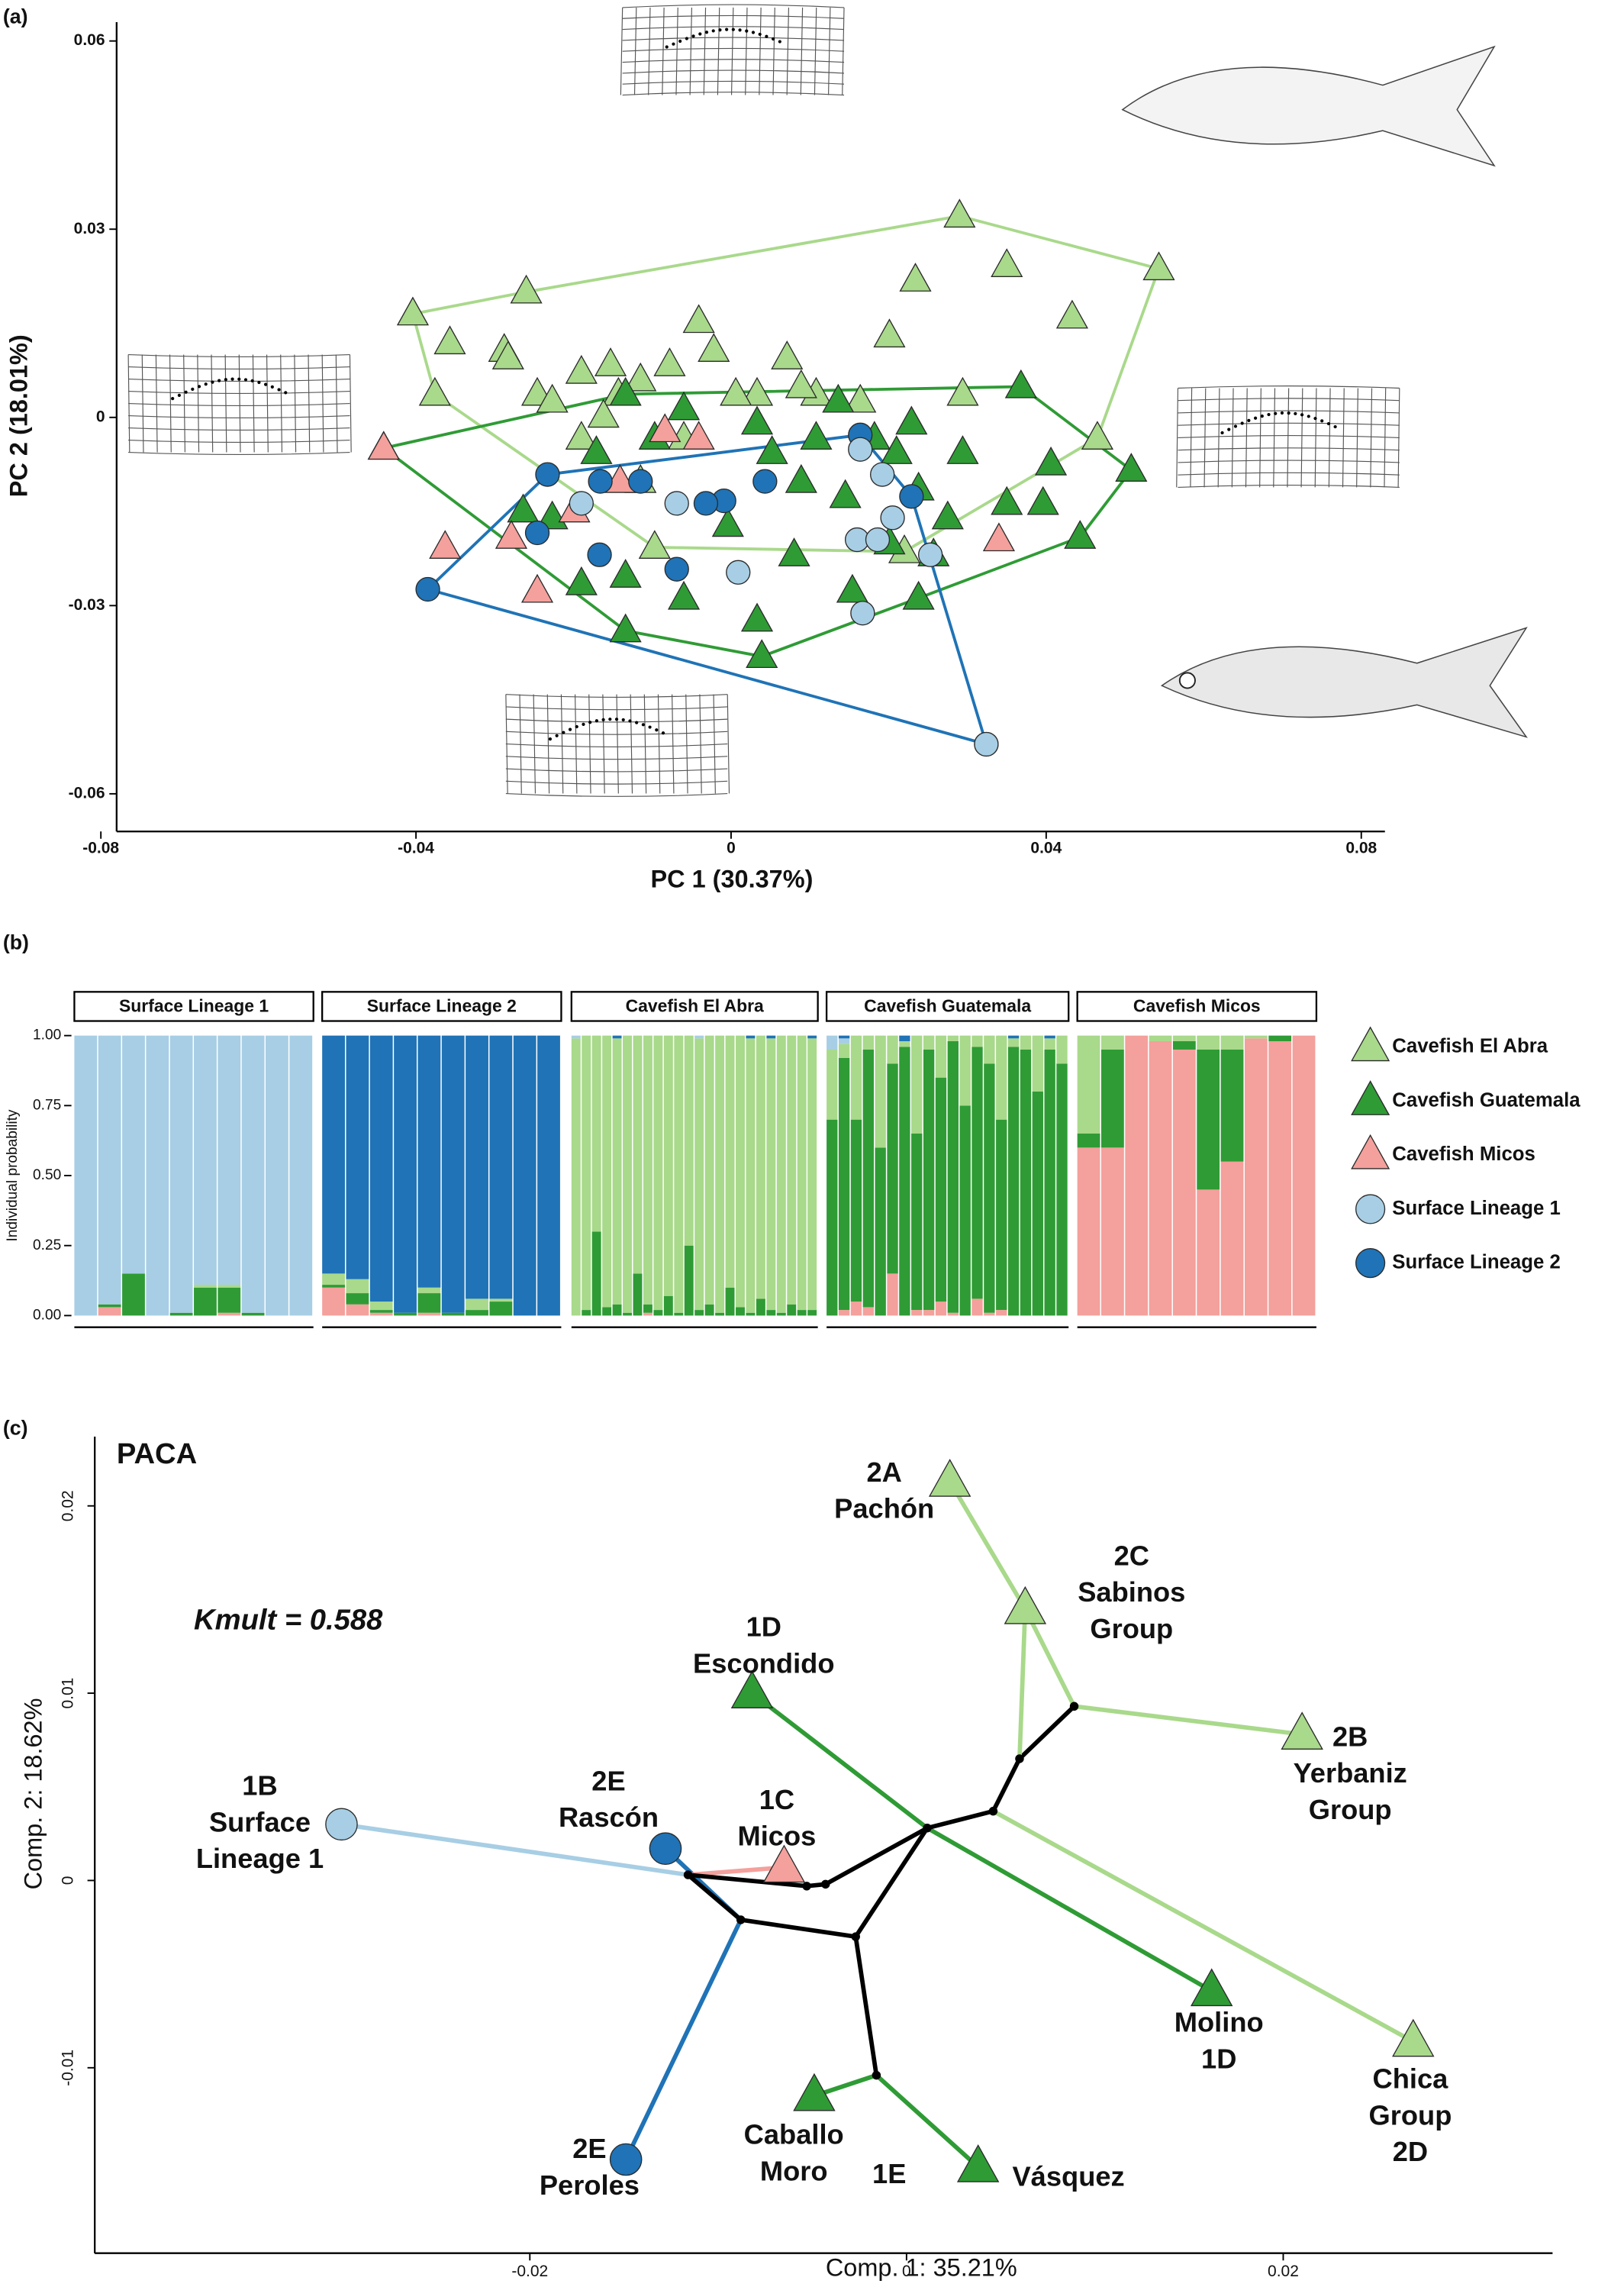 Image resolution: width=1624 pixels, height=2287 pixels. What do you see at coordinates (815, 2091) in the screenshot?
I see `tip` at bounding box center [815, 2091].